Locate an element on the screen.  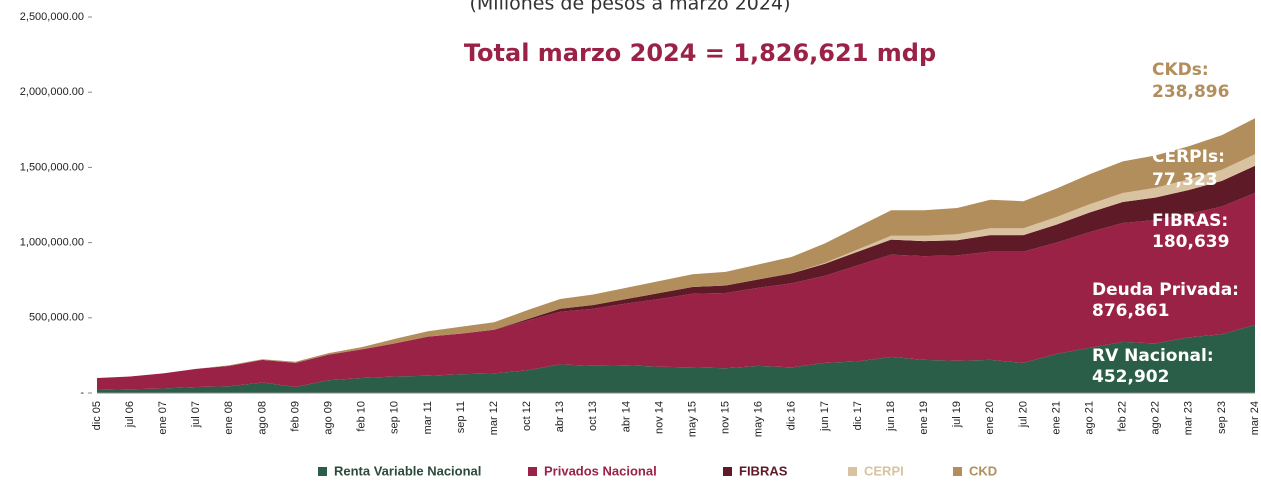
x-tick-label: mar 24 is located at coordinates (1255, 418).